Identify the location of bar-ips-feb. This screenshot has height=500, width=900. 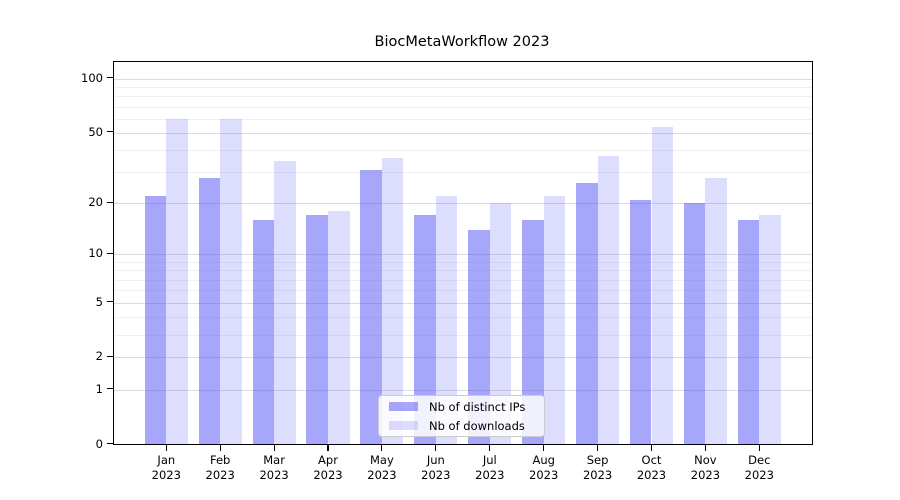
(209, 310).